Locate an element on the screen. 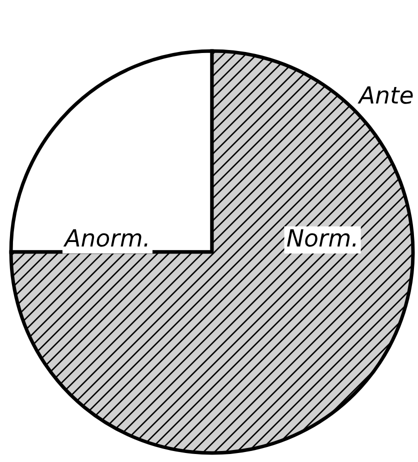  slice-label: Norm. is located at coordinates (321, 238).